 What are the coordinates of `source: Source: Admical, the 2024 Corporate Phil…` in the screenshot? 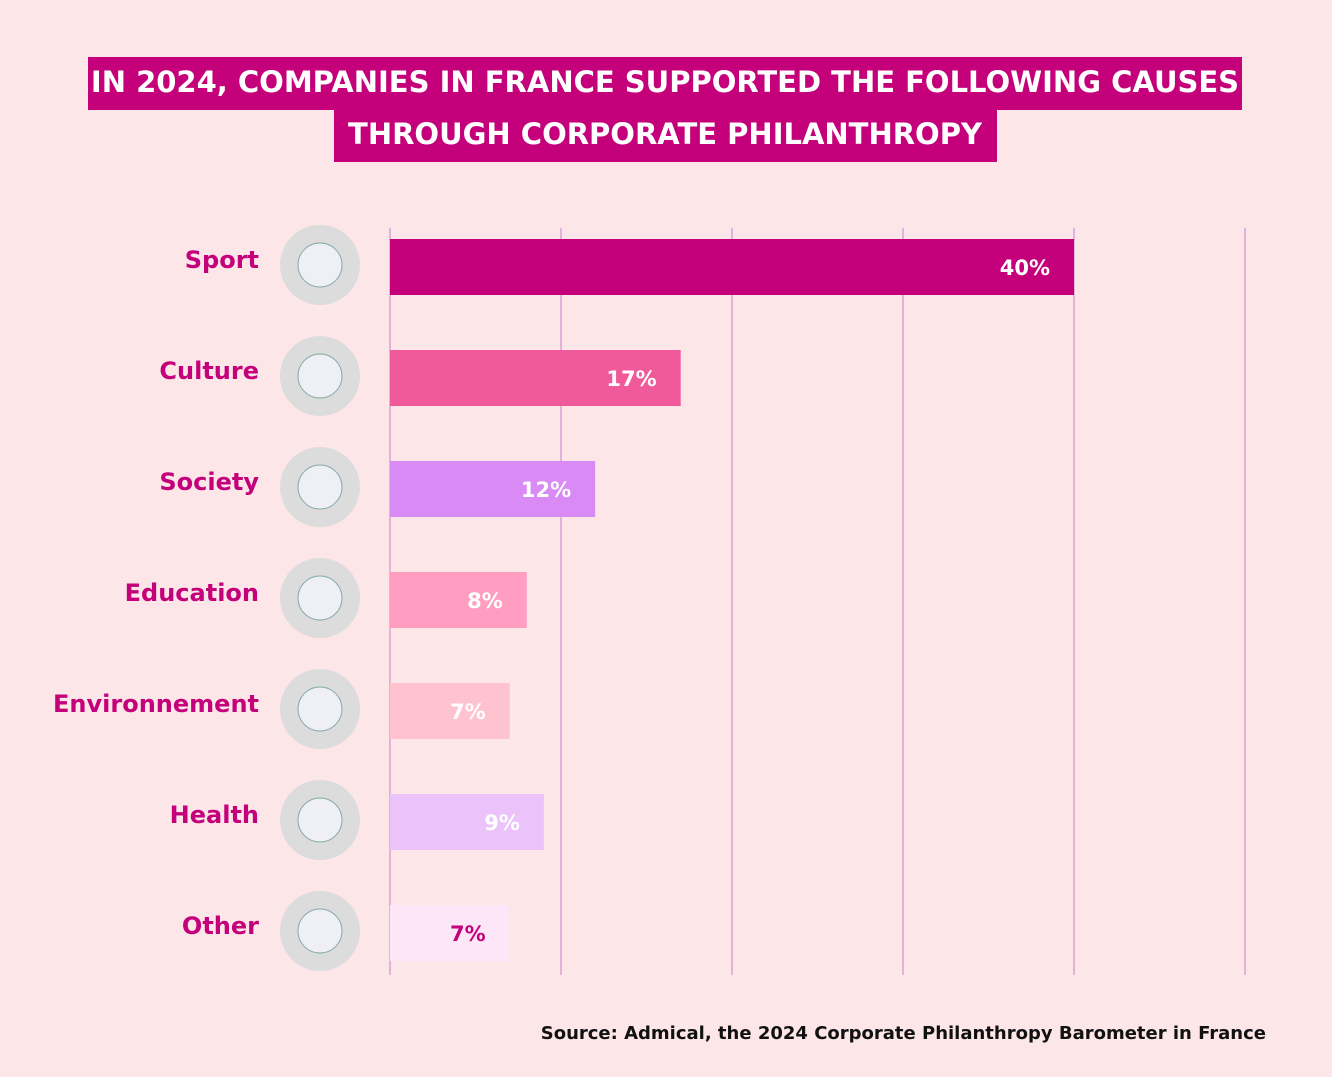 It's located at (903, 1033).